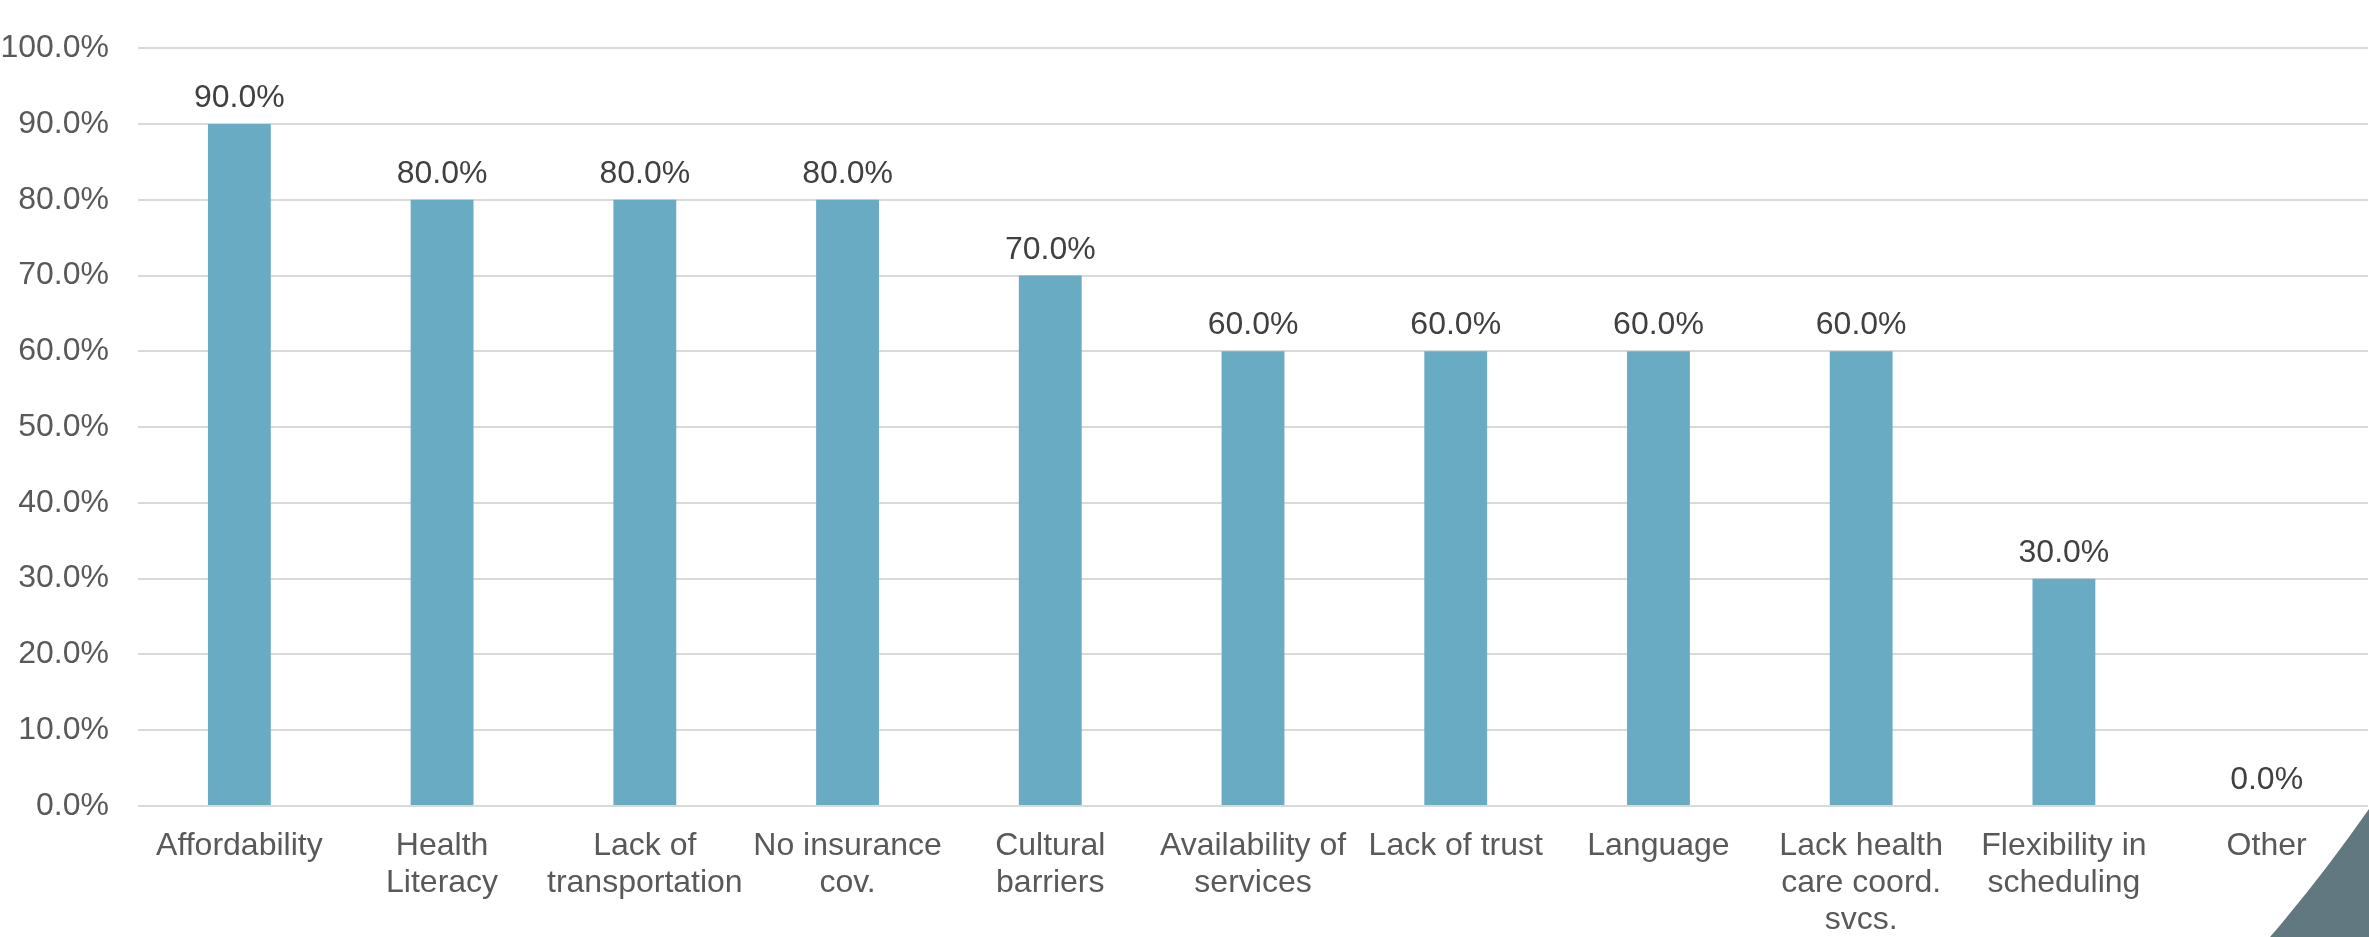 Image resolution: width=2369 pixels, height=937 pixels. Describe the element at coordinates (63, 349) in the screenshot. I see `y-tick-label: 60.0%` at that location.